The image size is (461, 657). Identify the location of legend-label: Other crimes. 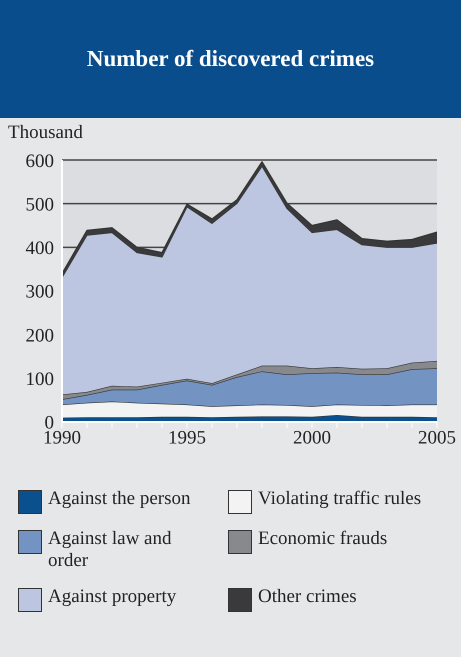
(308, 597).